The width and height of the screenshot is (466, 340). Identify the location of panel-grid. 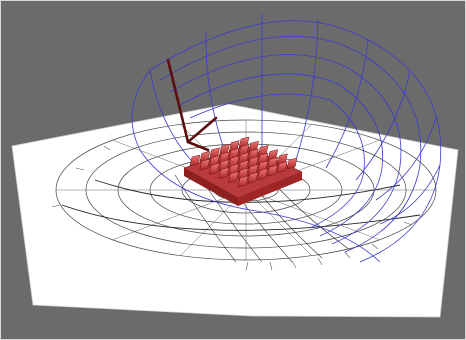
(243, 162).